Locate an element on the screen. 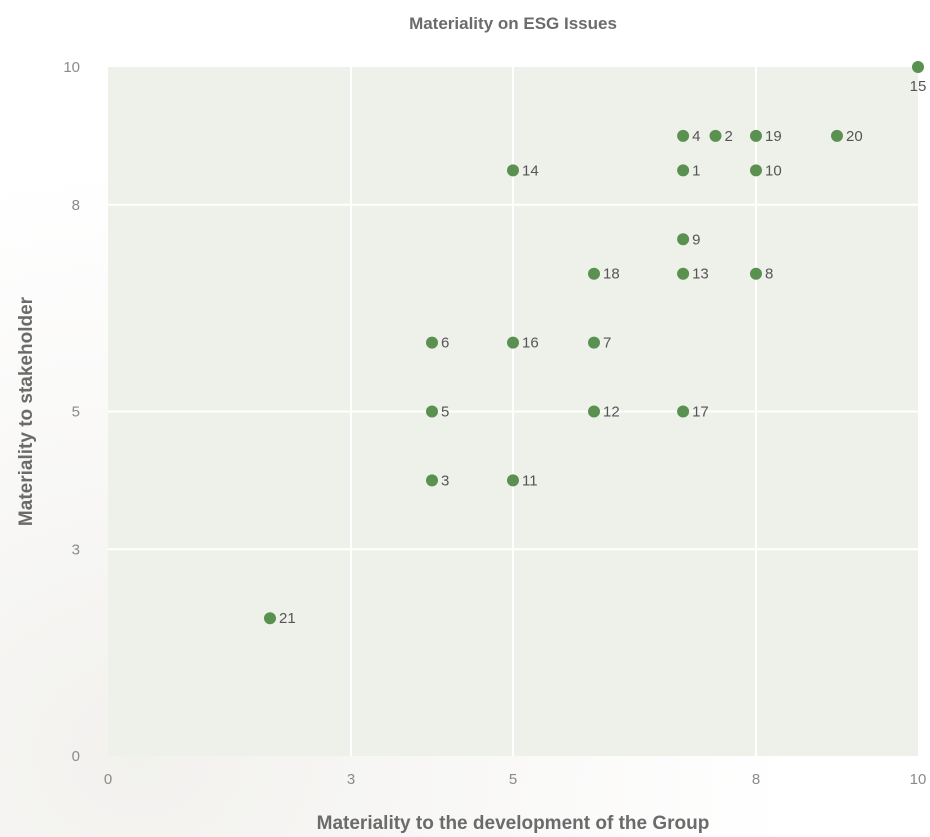  data-point-18: 18 is located at coordinates (604, 274).